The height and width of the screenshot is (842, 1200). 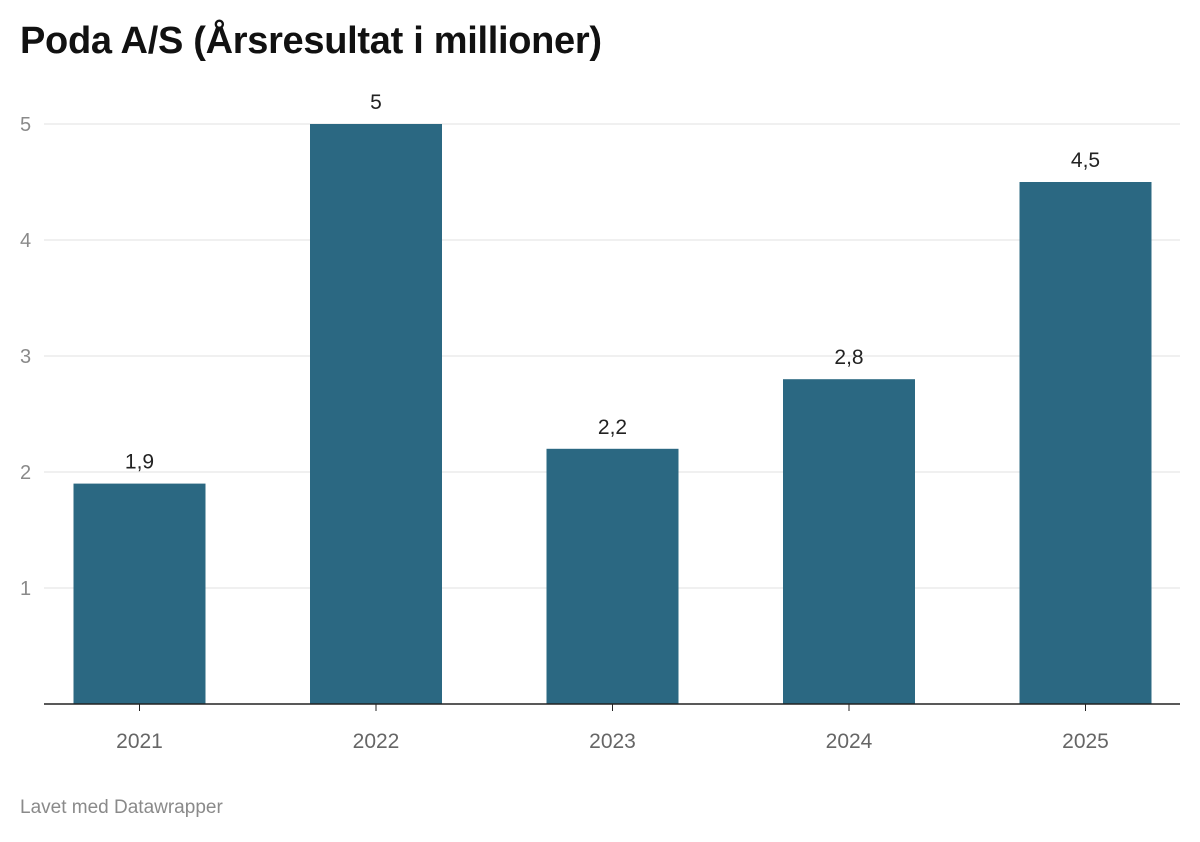 I want to click on x-axis-ticks: 2021 2022 2023 2024 2025, so click(x=612, y=728).